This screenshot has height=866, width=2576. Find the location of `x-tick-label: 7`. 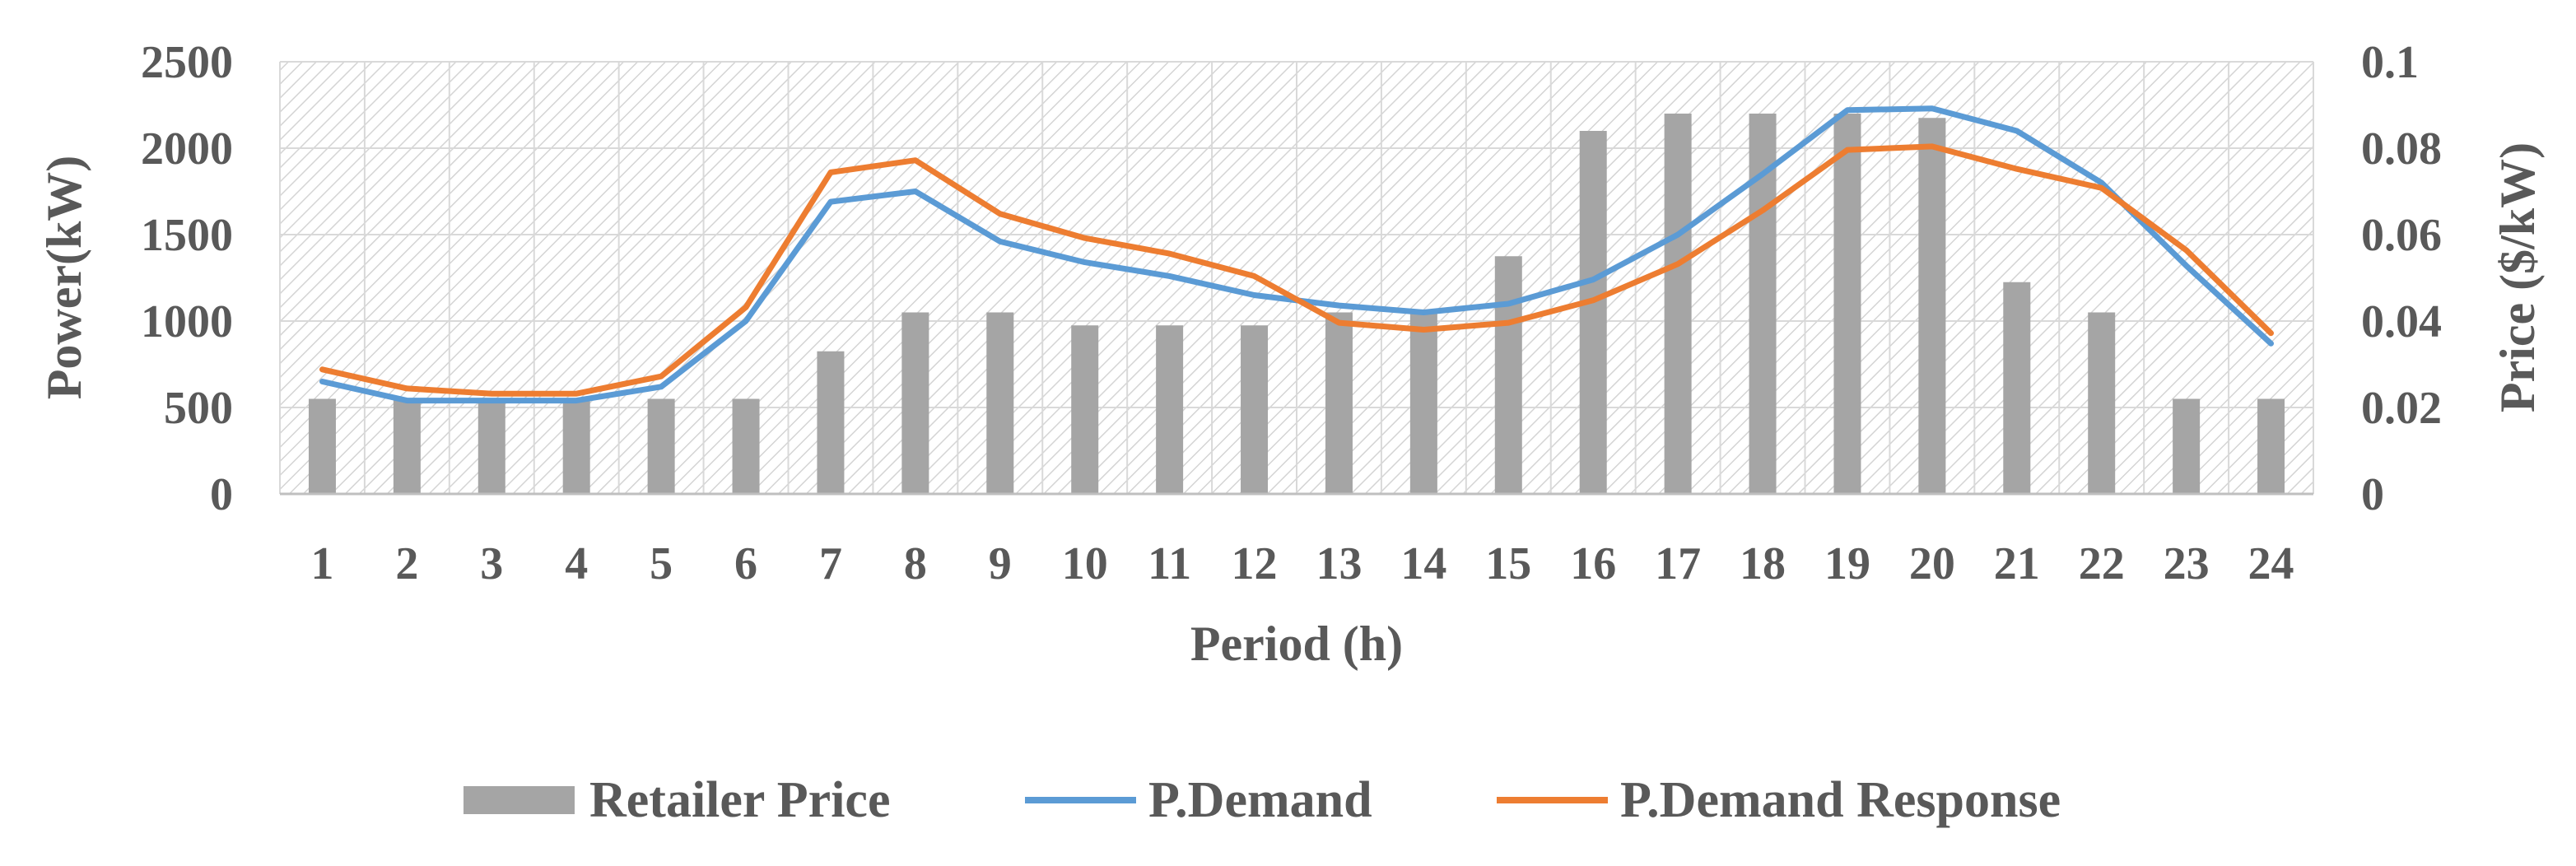

x-tick-label: 7 is located at coordinates (830, 563).